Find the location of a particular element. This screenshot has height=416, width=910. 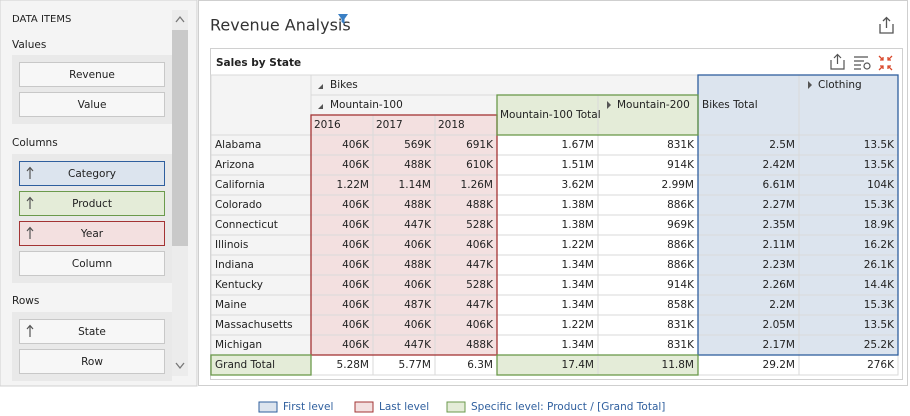

legend-label: Specific level: Product / [Grand Total] is located at coordinates (568, 407).